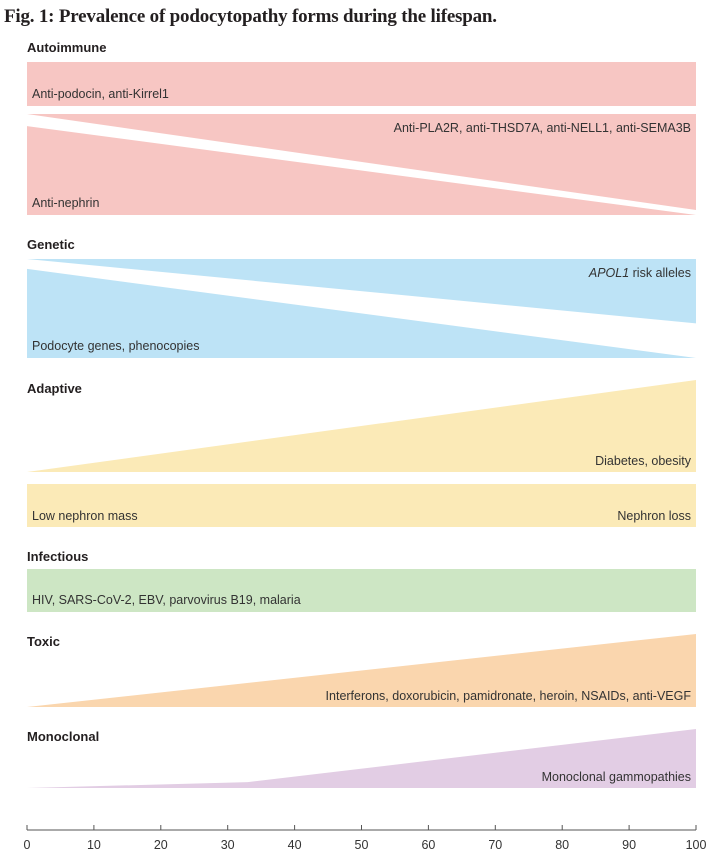 The height and width of the screenshot is (860, 721). What do you see at coordinates (654, 516) in the screenshot?
I see `series-label-nephron-loss: Nephron loss` at bounding box center [654, 516].